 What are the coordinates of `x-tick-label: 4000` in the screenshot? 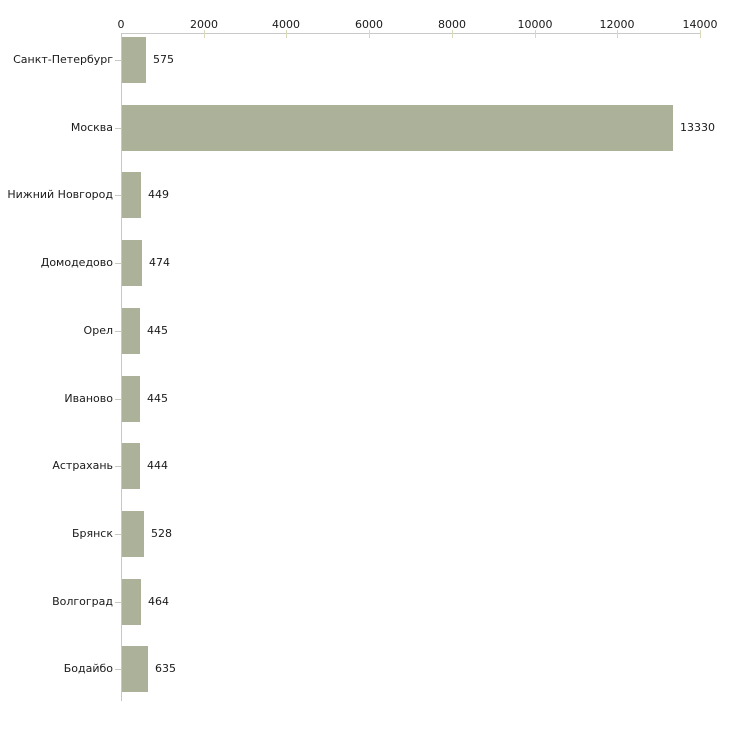 It's located at (286, 24).